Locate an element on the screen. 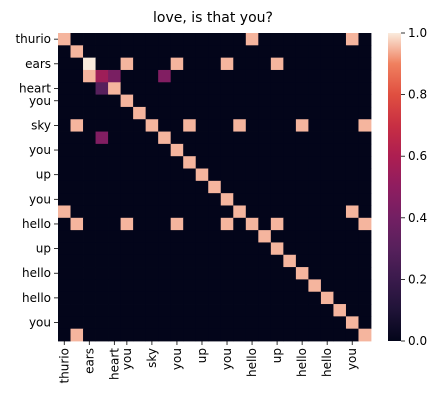  y-tick-label: ears is located at coordinates (38, 64).